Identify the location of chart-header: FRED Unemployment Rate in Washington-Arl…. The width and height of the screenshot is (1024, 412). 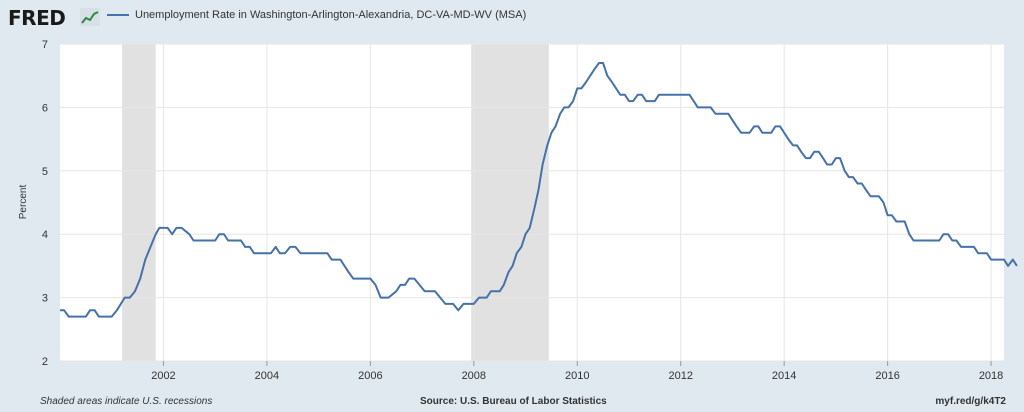
(512, 17).